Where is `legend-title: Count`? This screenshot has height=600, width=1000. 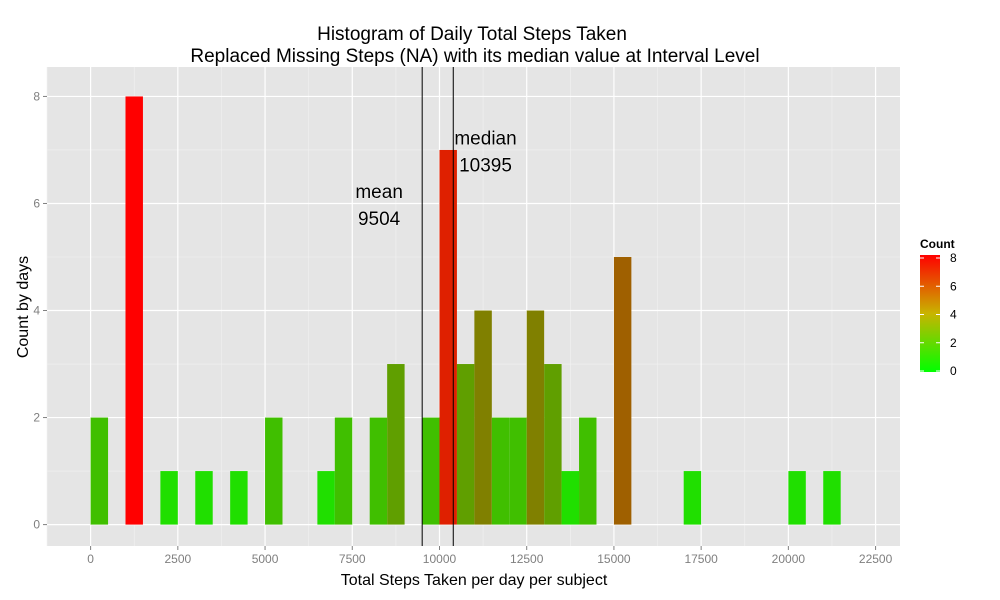 legend-title: Count is located at coordinates (937, 244).